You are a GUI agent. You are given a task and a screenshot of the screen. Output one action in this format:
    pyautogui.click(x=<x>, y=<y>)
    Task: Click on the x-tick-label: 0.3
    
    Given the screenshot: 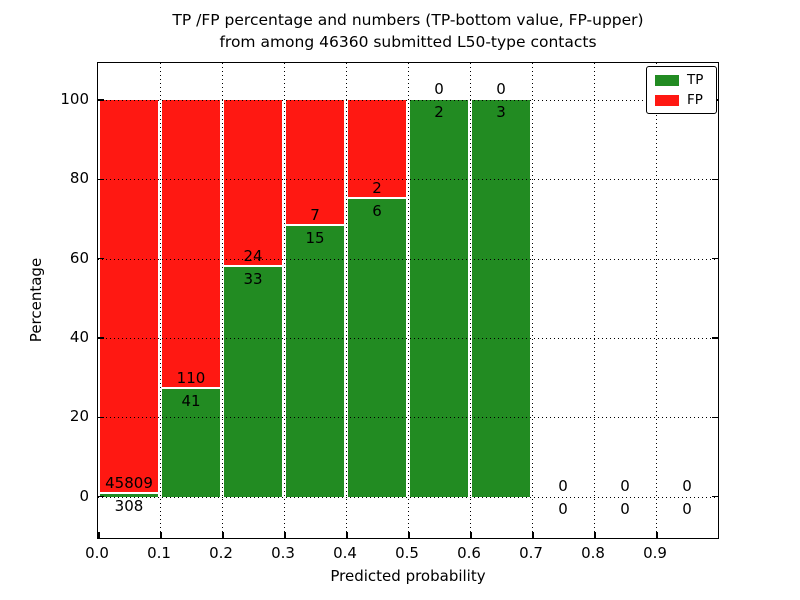 What is the action you would take?
    pyautogui.click(x=283, y=553)
    